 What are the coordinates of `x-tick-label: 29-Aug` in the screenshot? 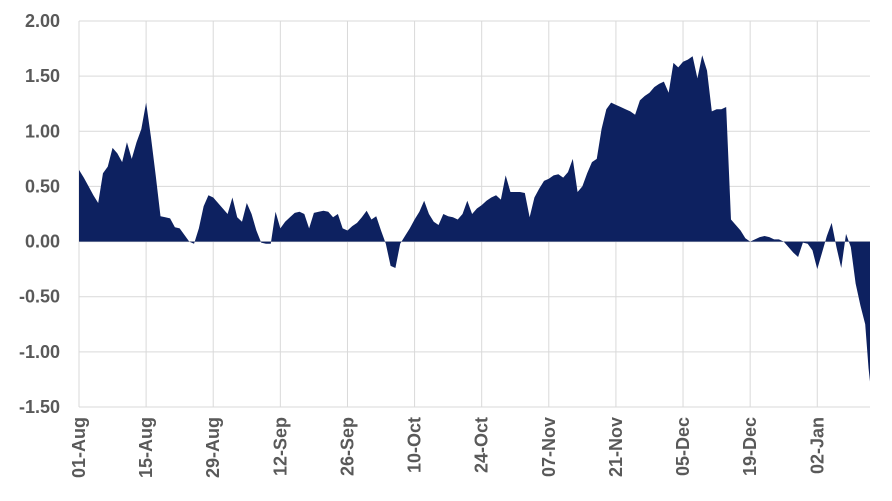 It's located at (213, 447).